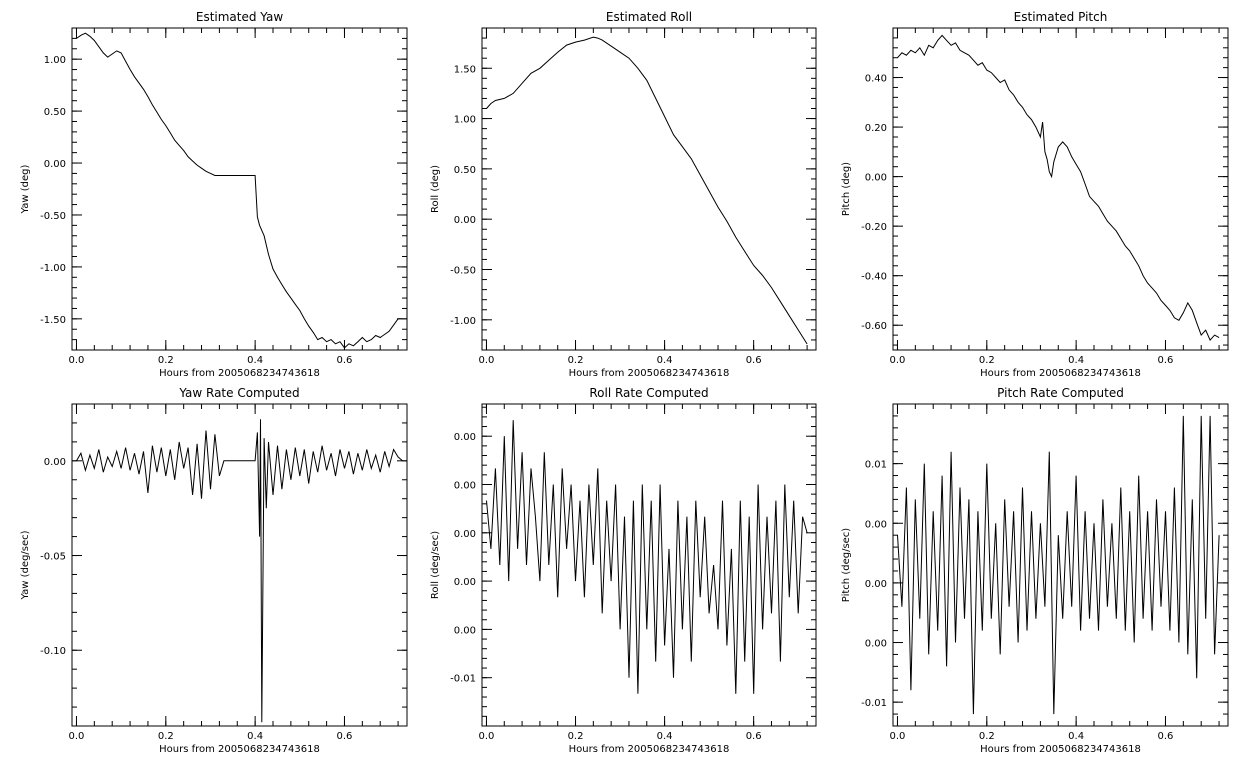 This screenshot has height=775, width=1250. Describe the element at coordinates (846, 565) in the screenshot. I see `pitch-rate-computed-y-axis-label: Pitch (deg/sec)` at that location.